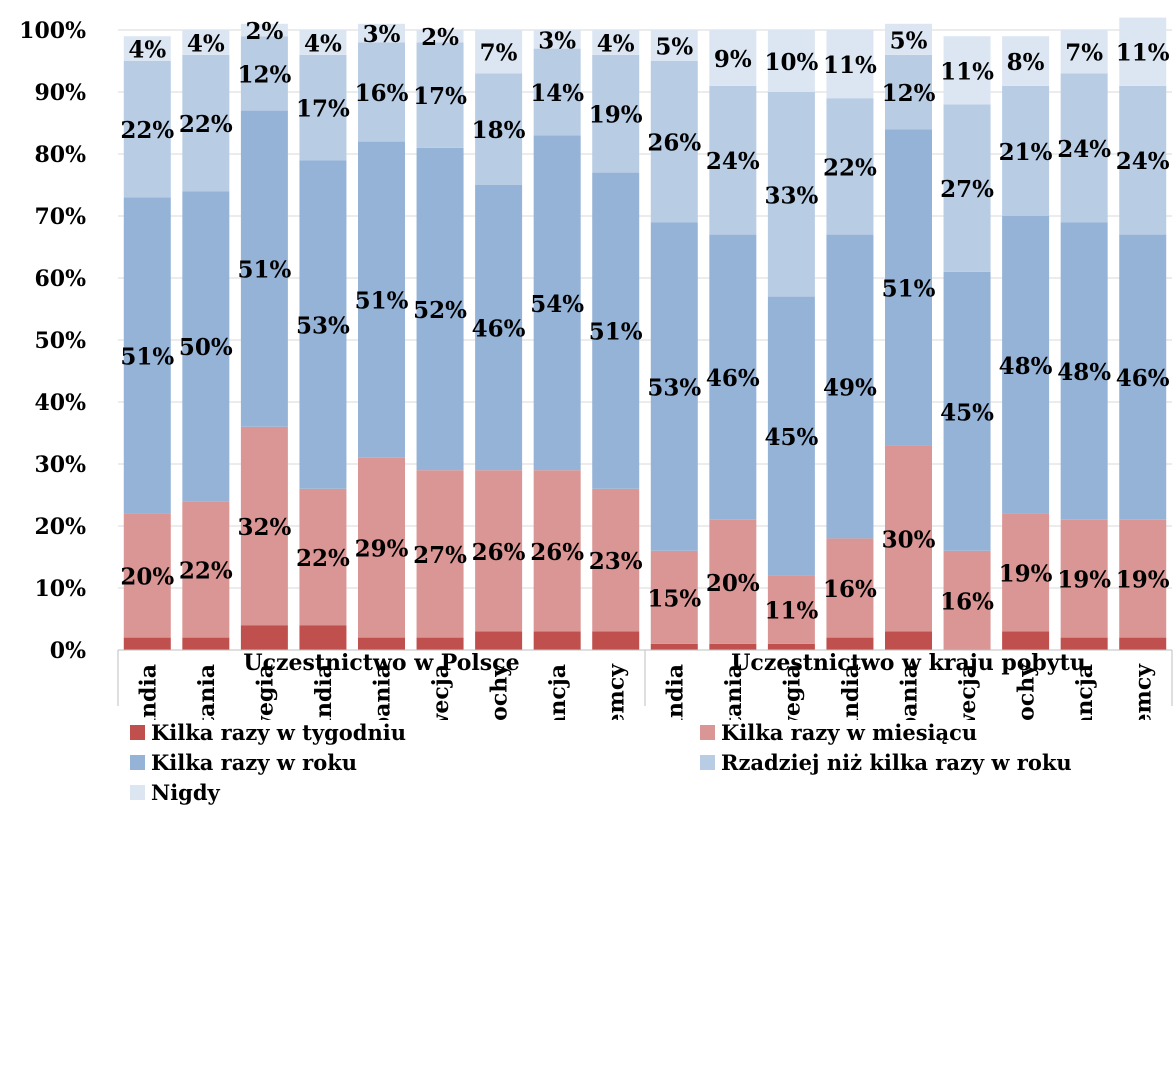 This screenshot has height=1072, width=1176. Describe the element at coordinates (850, 388) in the screenshot. I see `data-label: 49%` at that location.